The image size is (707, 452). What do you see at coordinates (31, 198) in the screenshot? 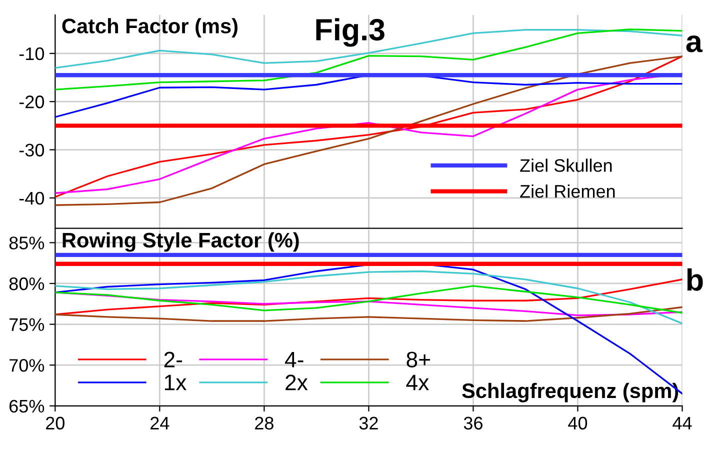
I see `y-tick-label: -40` at bounding box center [31, 198].